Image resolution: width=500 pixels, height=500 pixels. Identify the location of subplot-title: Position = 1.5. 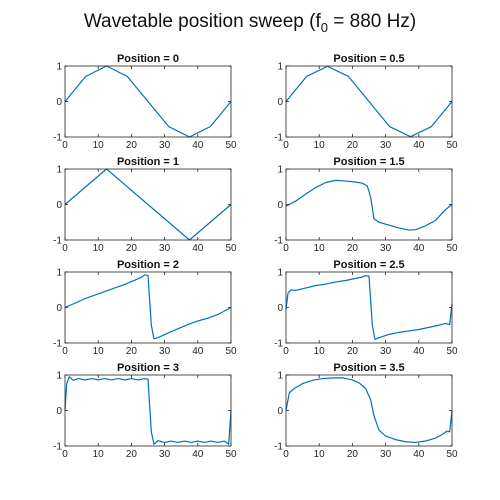
(368, 162).